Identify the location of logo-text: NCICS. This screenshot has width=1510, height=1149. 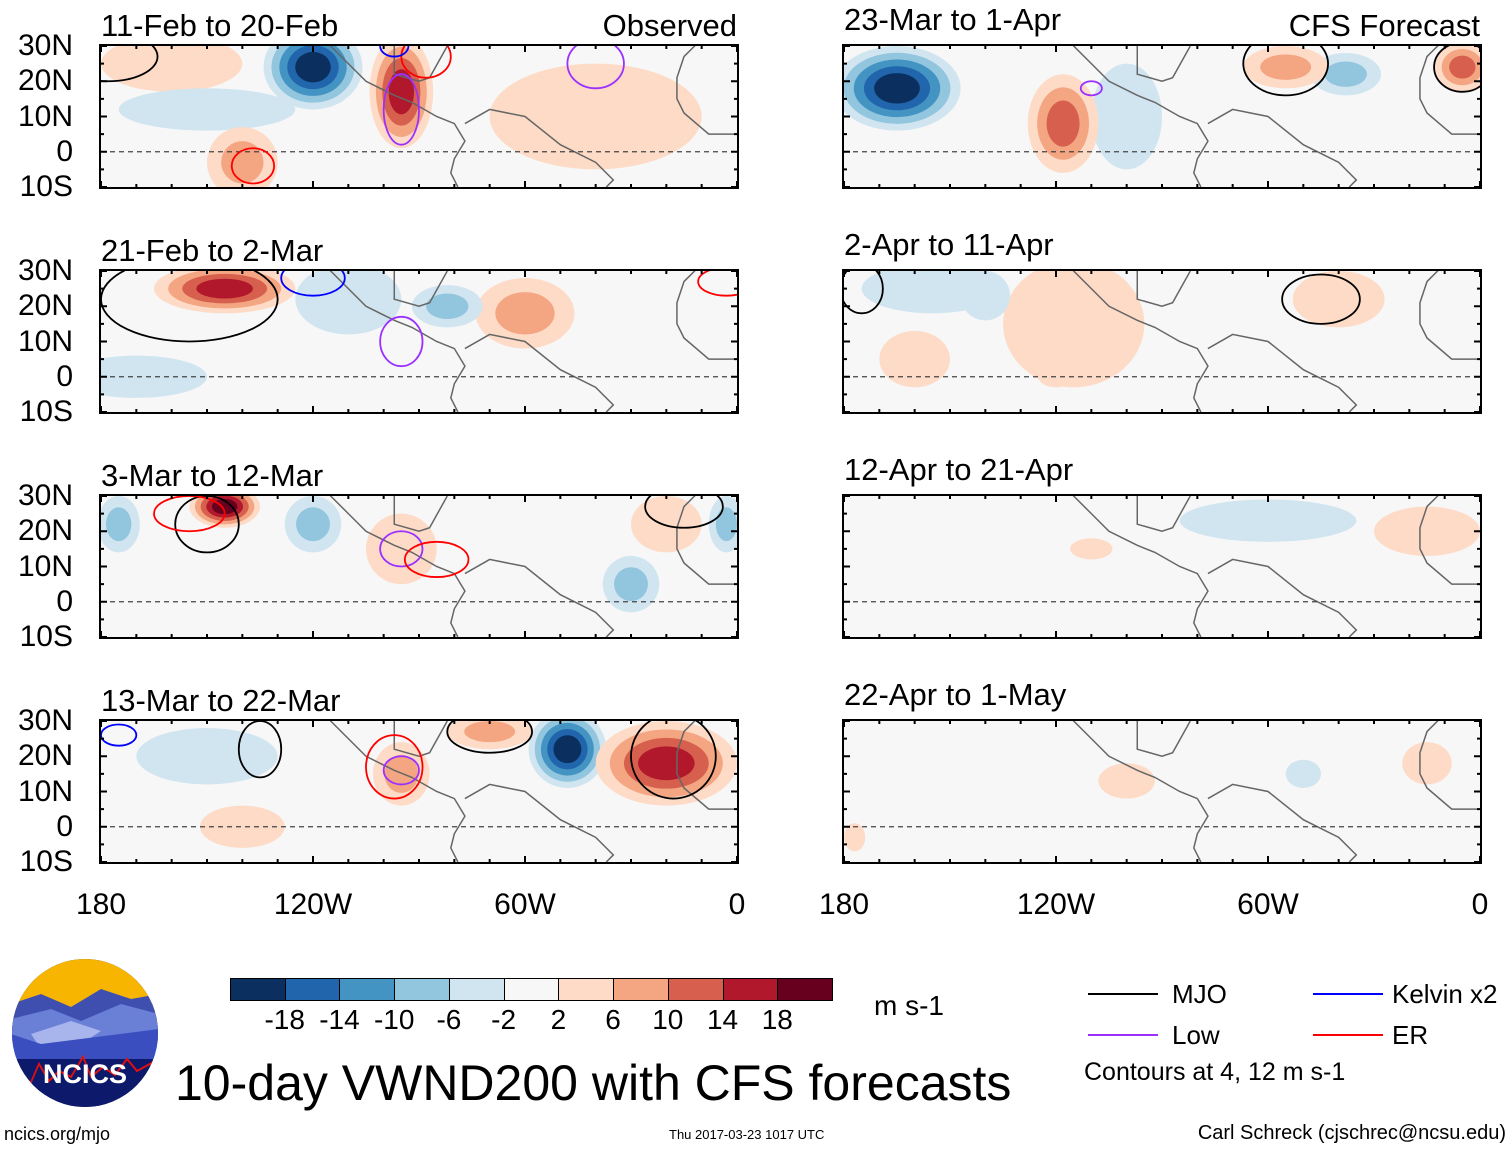
(85, 1074).